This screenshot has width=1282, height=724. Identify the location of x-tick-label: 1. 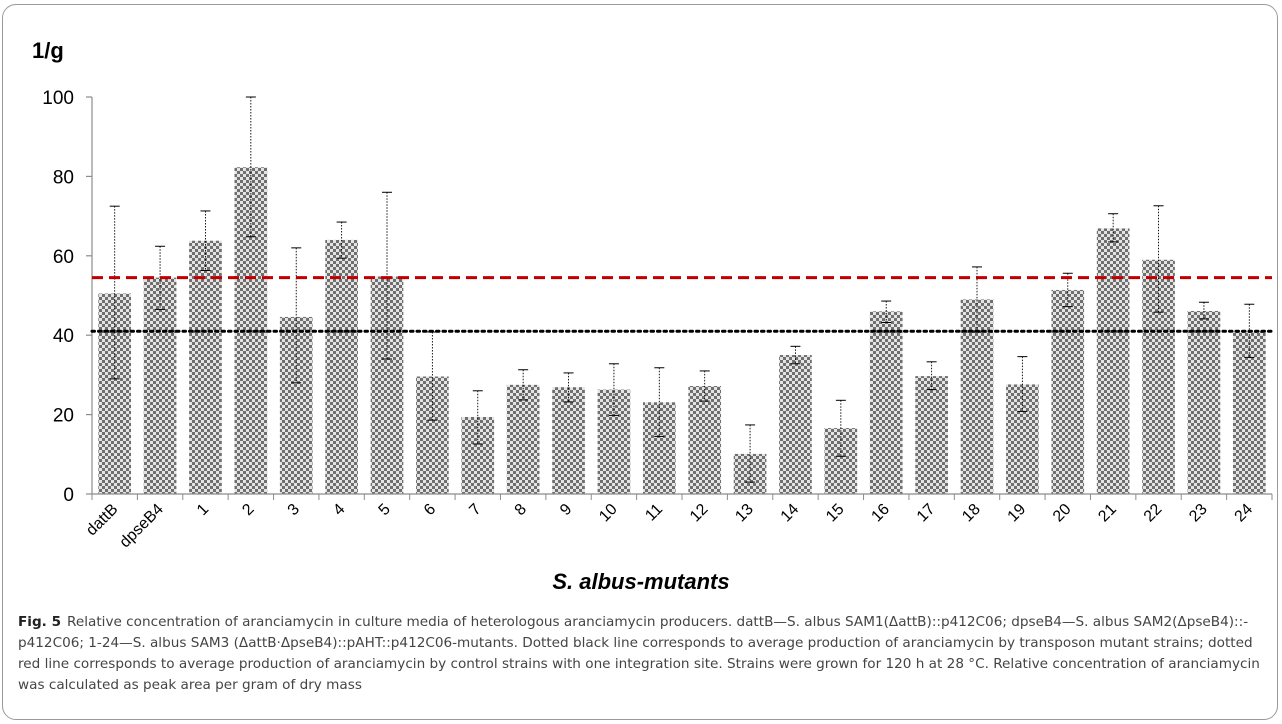
(203, 510).